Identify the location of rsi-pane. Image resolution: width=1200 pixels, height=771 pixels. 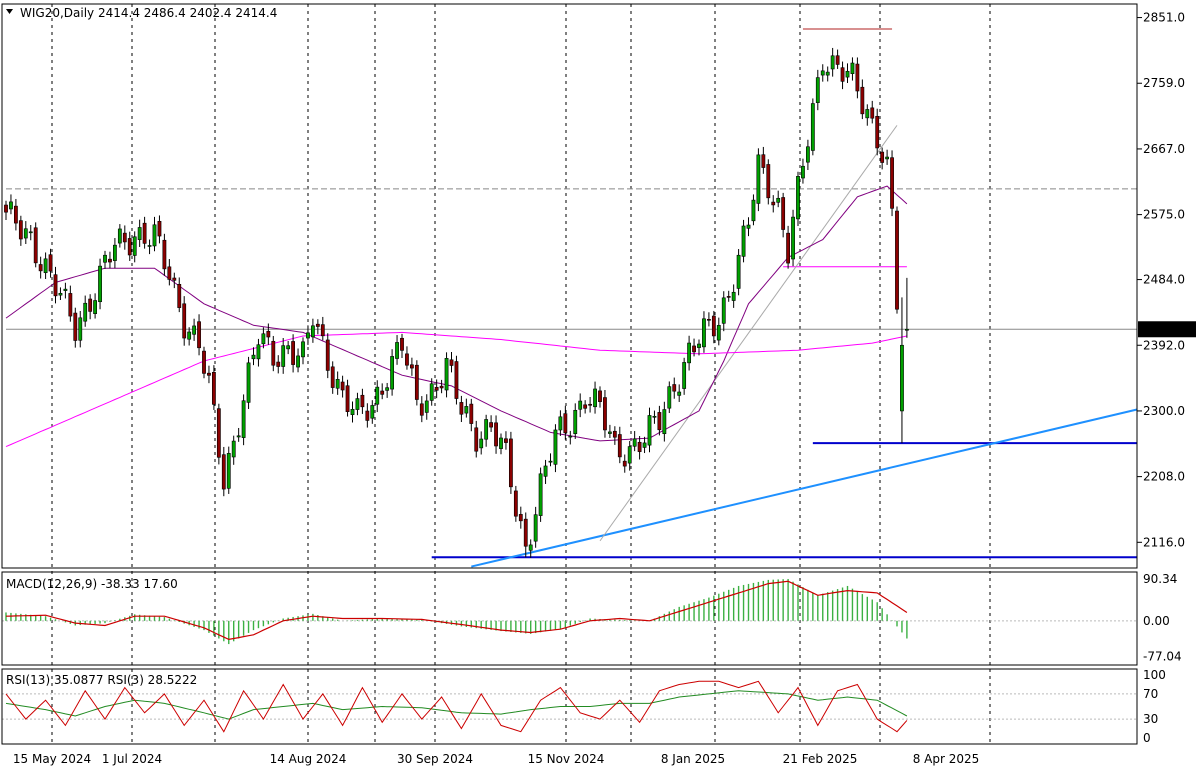
(569, 706).